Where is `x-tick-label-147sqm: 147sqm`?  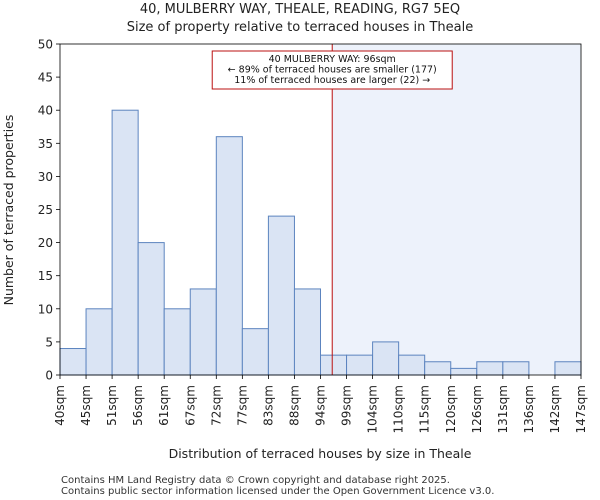 x-tick-label-147sqm: 147sqm is located at coordinates (581, 409).